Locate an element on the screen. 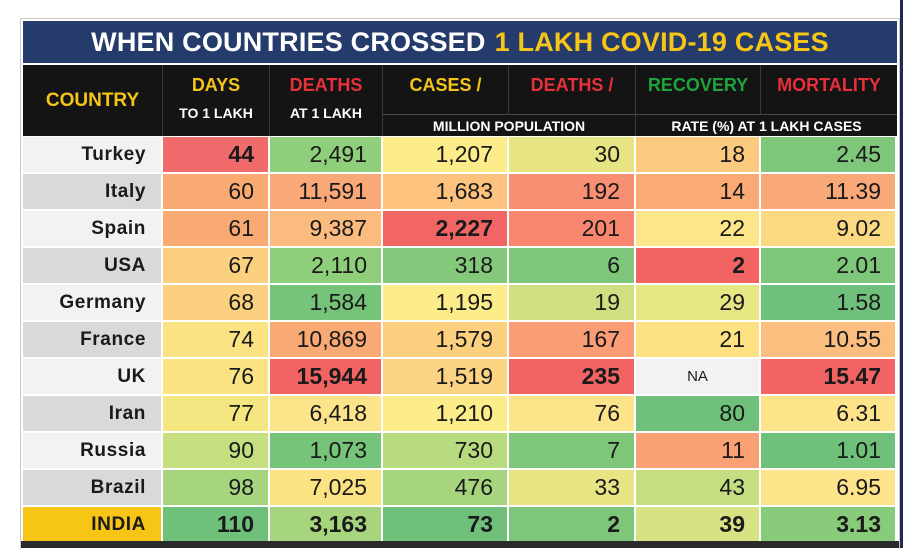  country-cell: USA is located at coordinates (93, 266).